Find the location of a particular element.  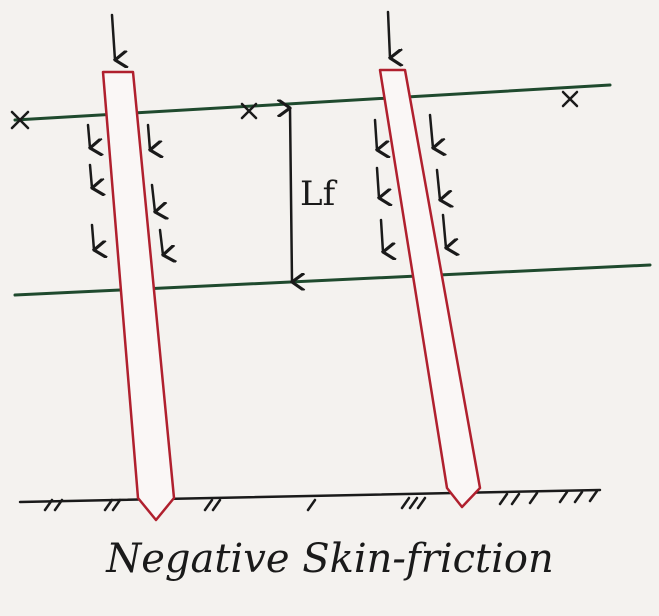

caption: Negative Skin-friction is located at coordinates (329, 559).